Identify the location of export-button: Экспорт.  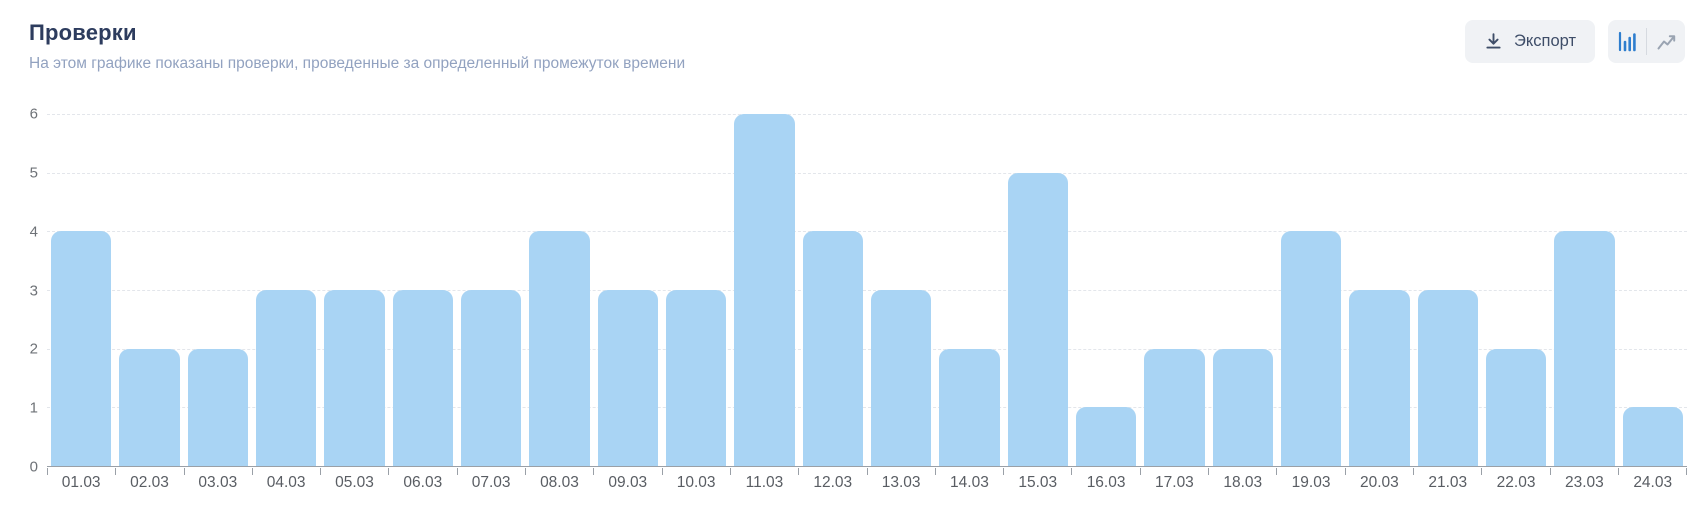
(1530, 41).